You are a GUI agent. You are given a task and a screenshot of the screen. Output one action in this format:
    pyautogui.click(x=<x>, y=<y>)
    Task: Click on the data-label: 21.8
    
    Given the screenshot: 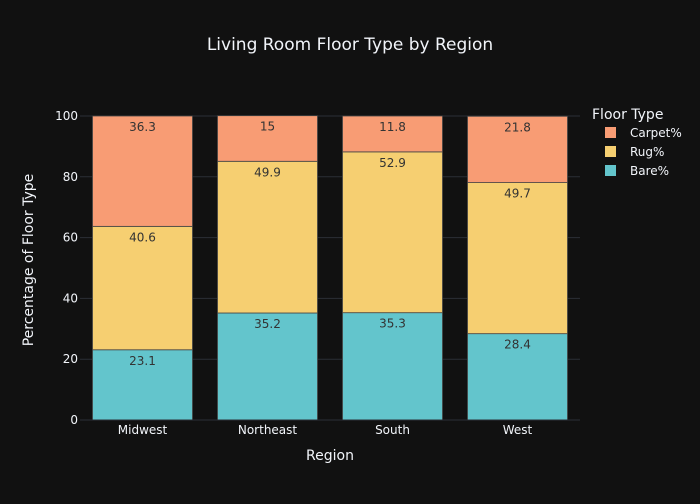 What is the action you would take?
    pyautogui.click(x=517, y=127)
    